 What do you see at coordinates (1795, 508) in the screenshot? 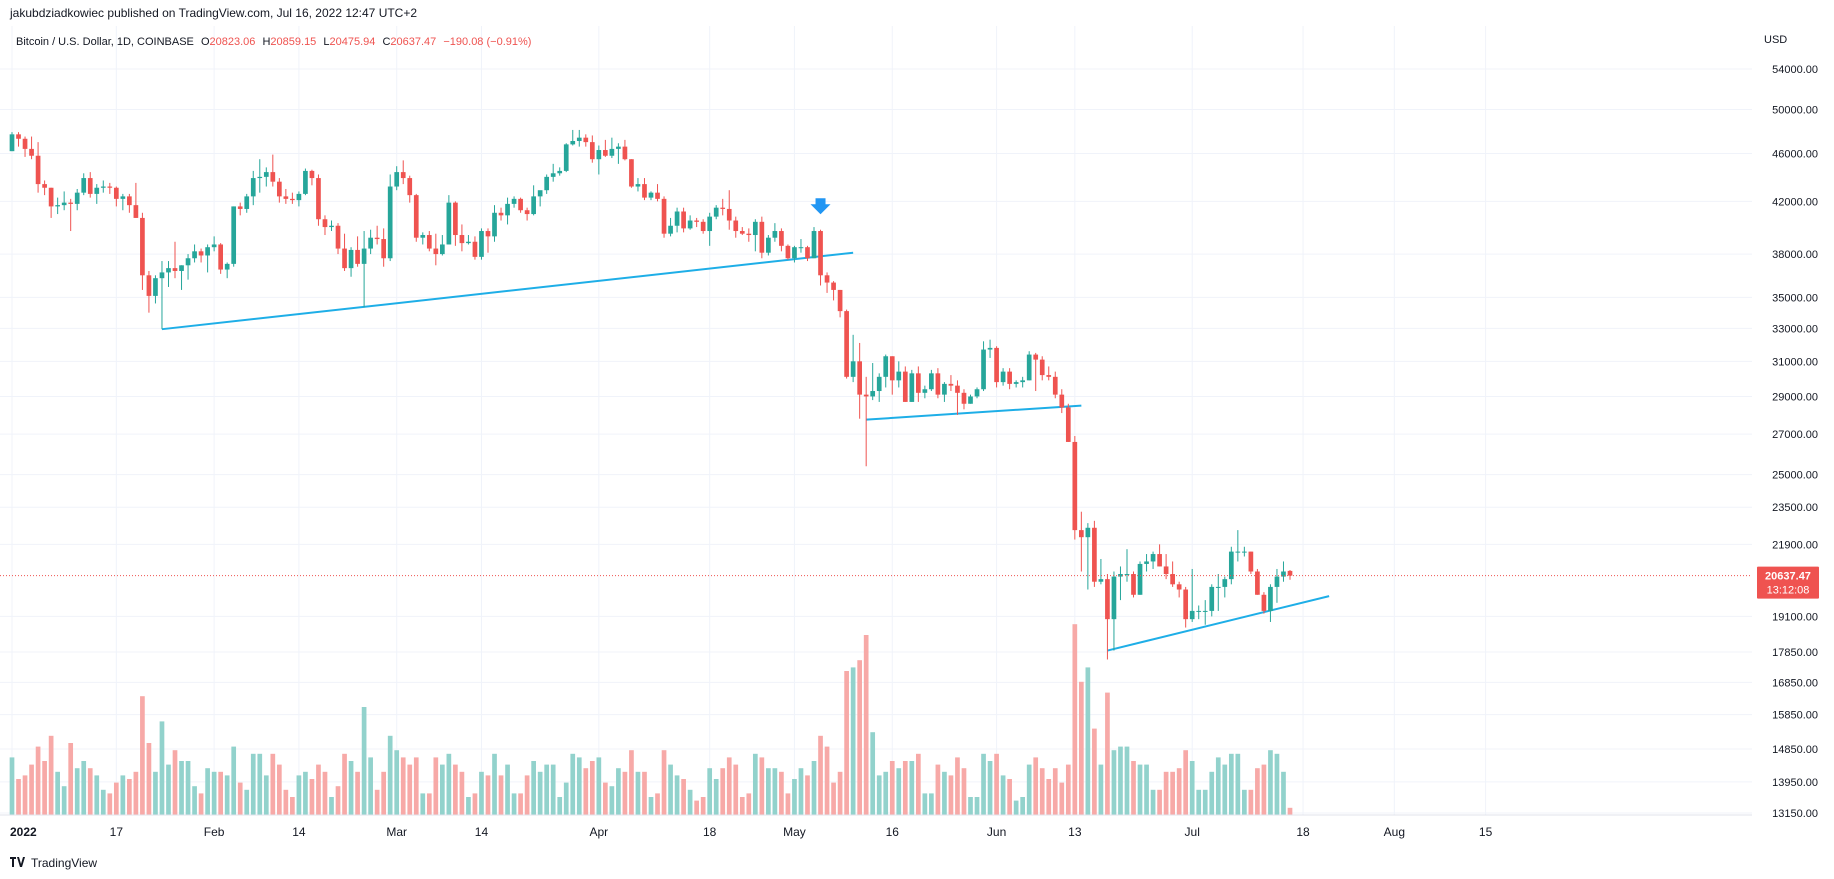
I see `price-tick-label: 23500.00` at bounding box center [1795, 508].